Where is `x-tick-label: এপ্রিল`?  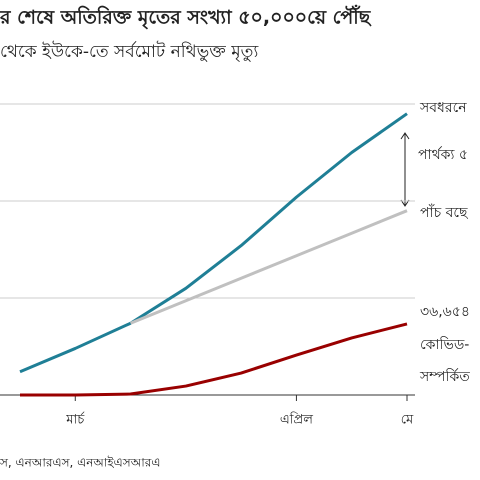
x-tick-label: এপ্রিল is located at coordinates (296, 420).